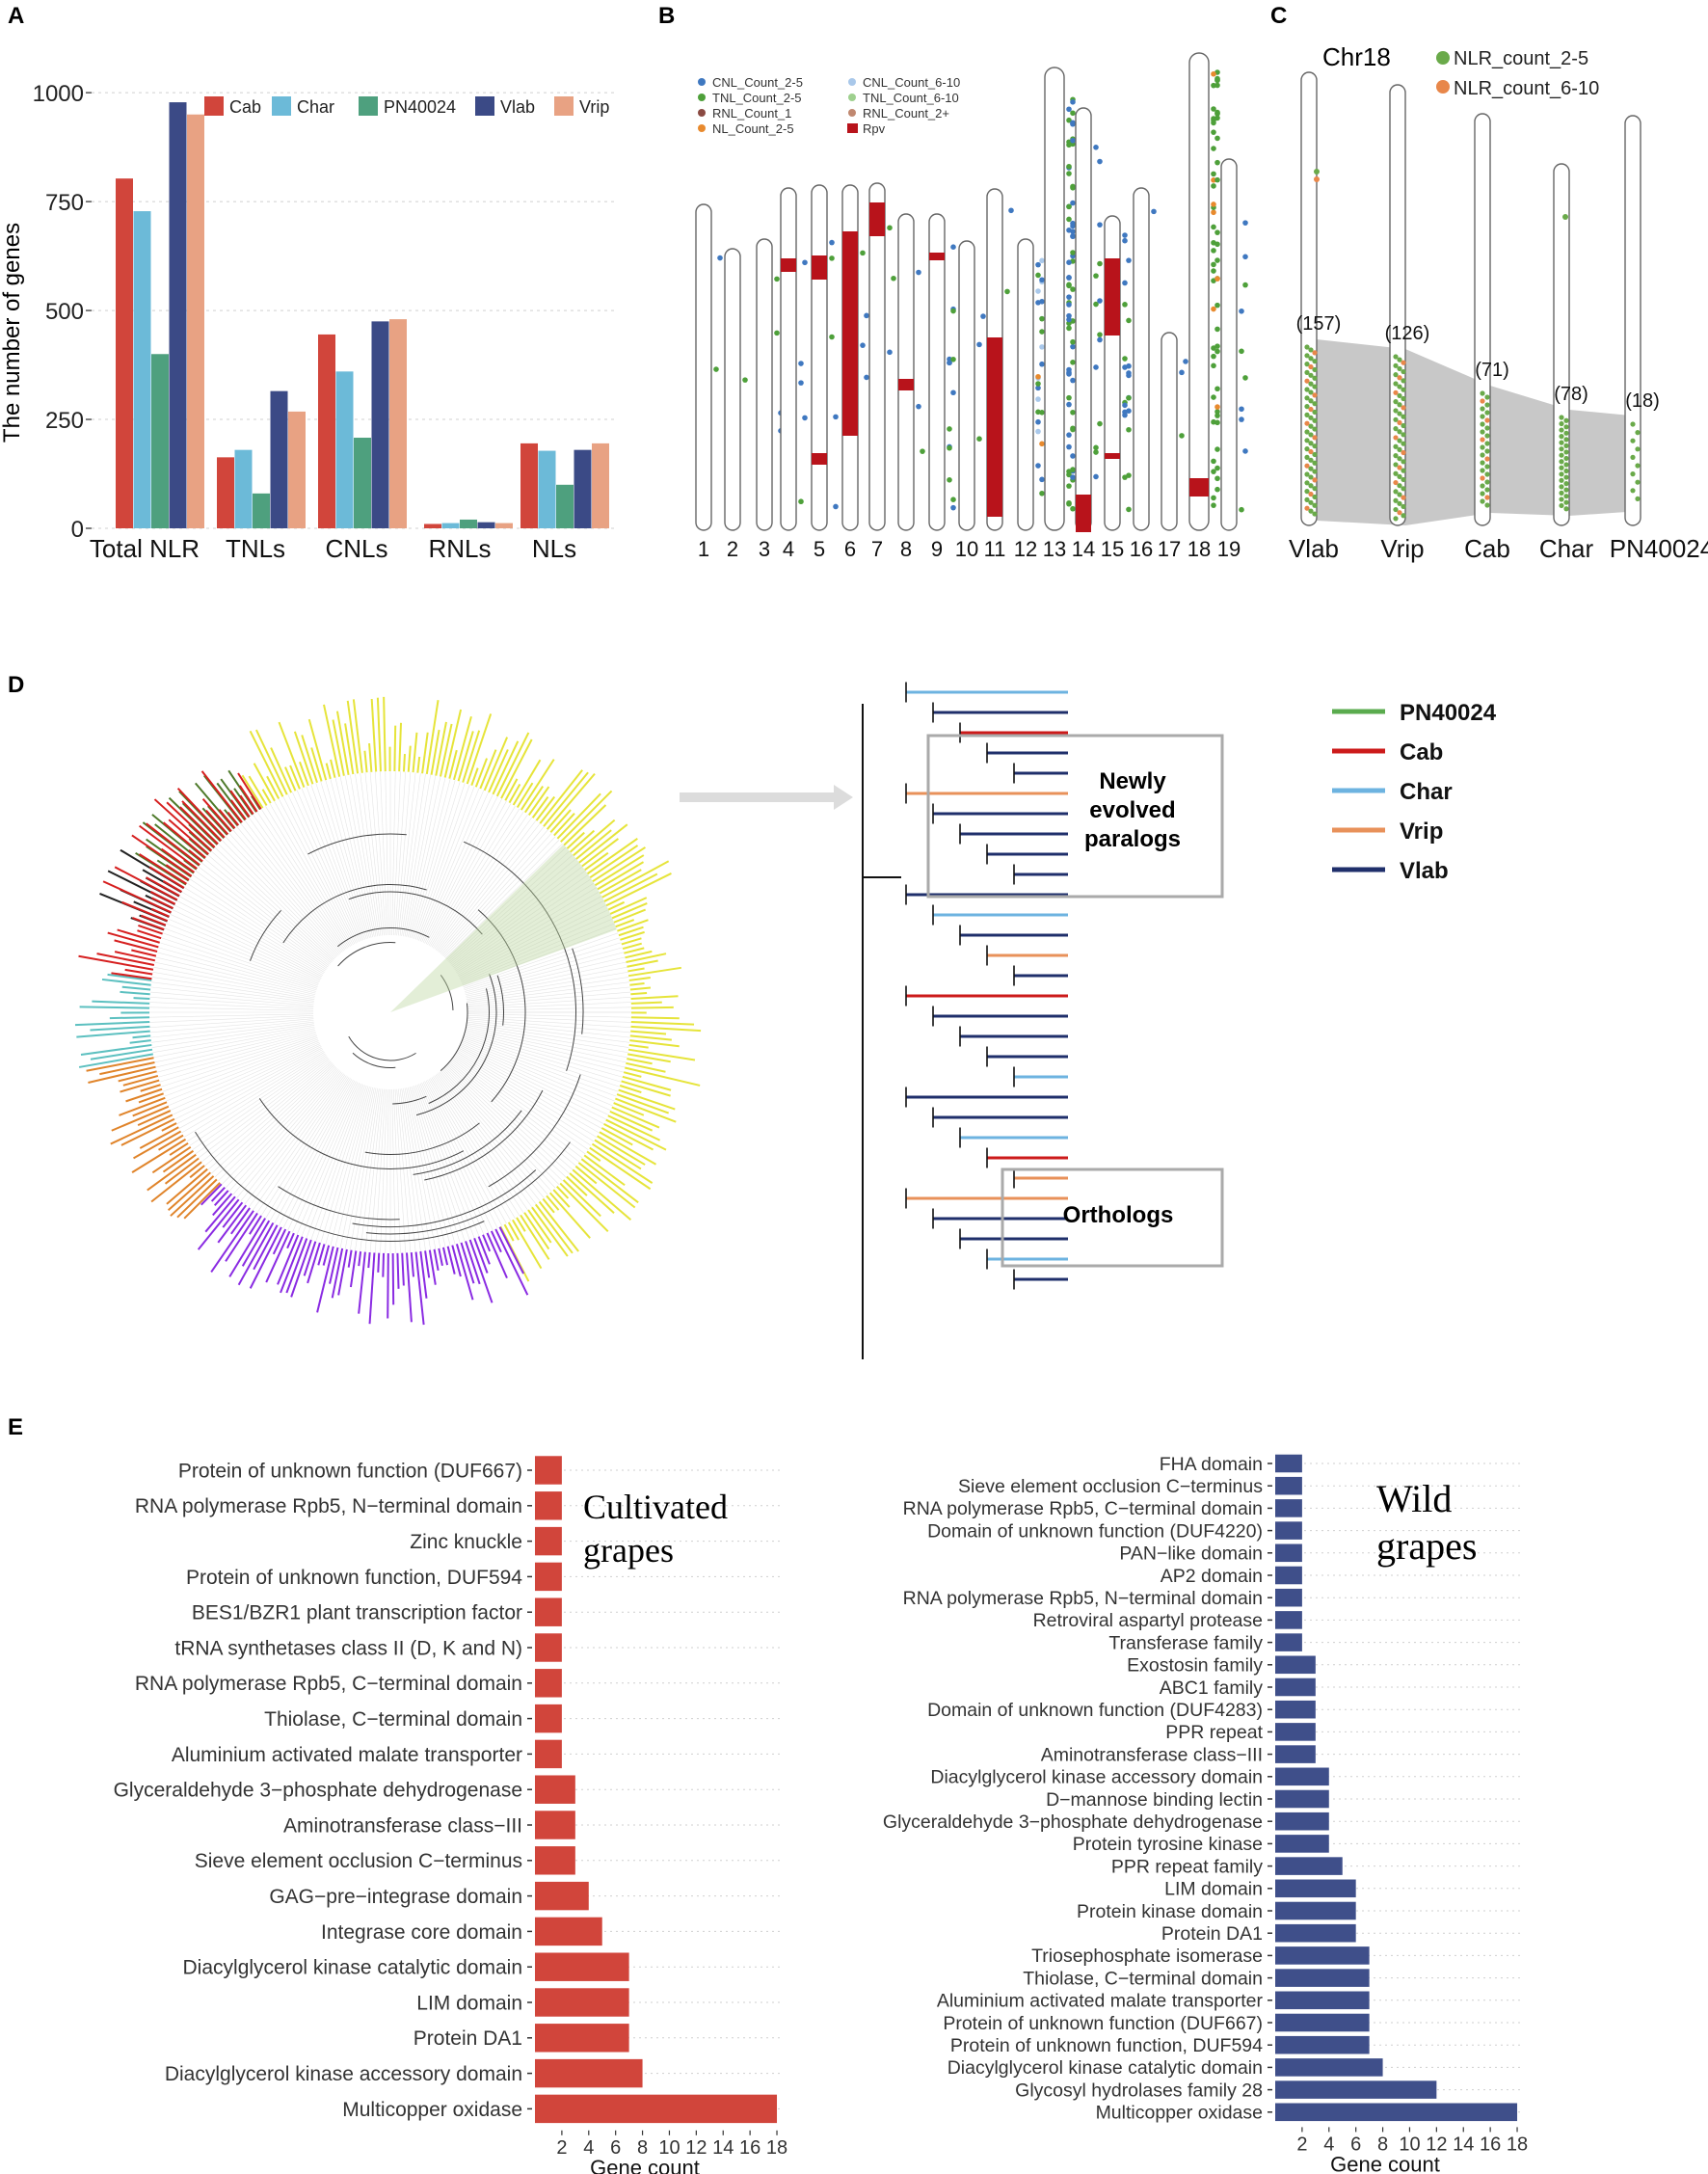 Image resolution: width=1708 pixels, height=2174 pixels. What do you see at coordinates (178, 315) in the screenshot?
I see `a-bar-Vlab-Total-NLR` at bounding box center [178, 315].